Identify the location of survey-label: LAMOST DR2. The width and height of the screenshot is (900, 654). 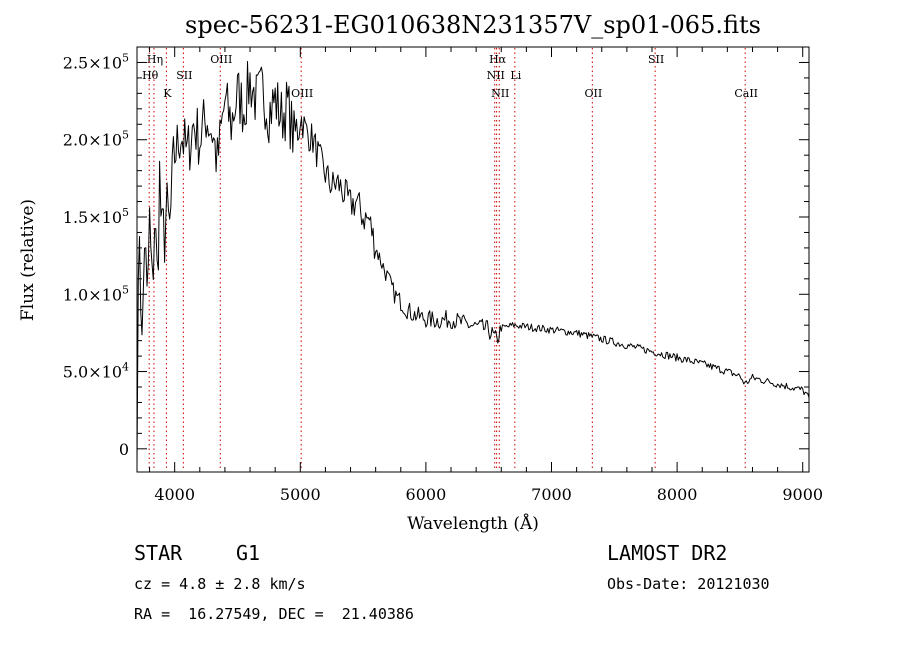
(667, 553).